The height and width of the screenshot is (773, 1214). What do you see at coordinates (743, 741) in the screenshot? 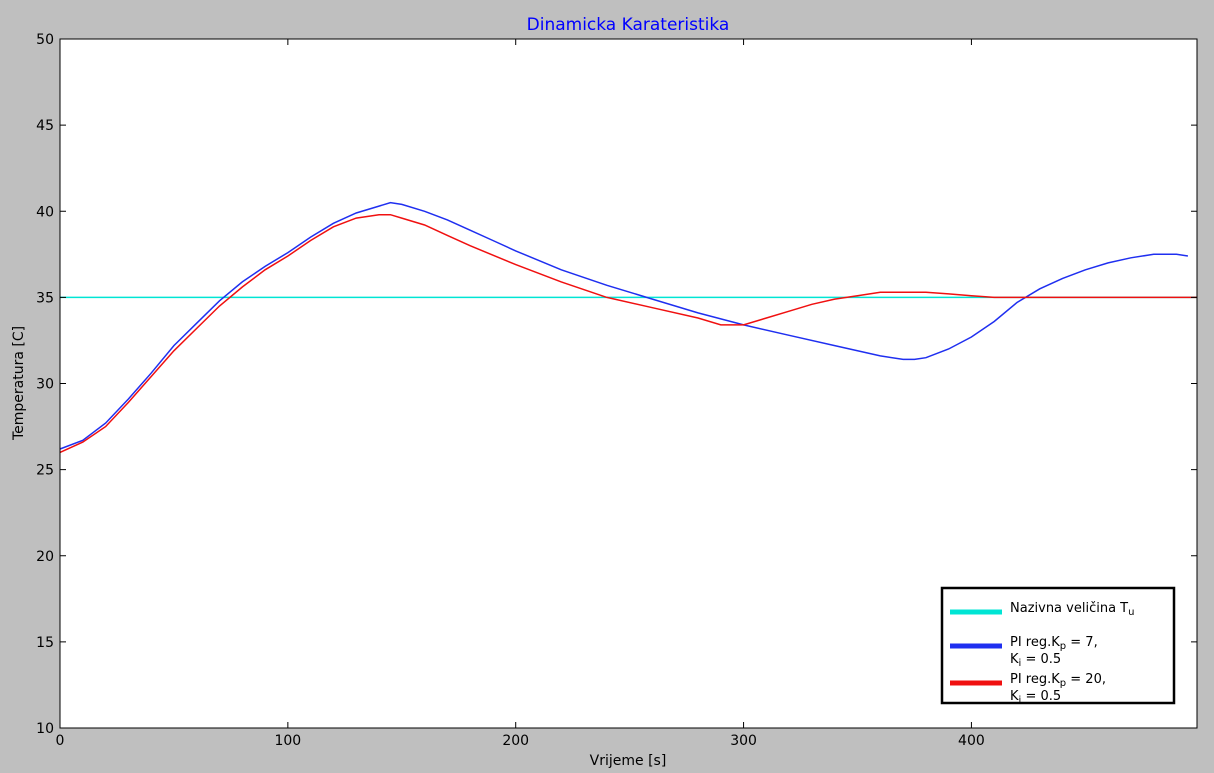
I see `x-tick-label: 300` at bounding box center [743, 741].